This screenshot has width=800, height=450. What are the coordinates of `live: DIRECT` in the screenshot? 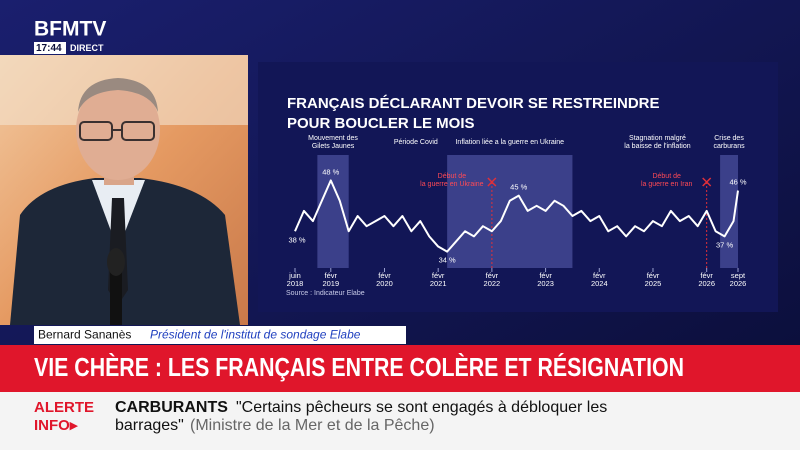 It's located at (87, 48).